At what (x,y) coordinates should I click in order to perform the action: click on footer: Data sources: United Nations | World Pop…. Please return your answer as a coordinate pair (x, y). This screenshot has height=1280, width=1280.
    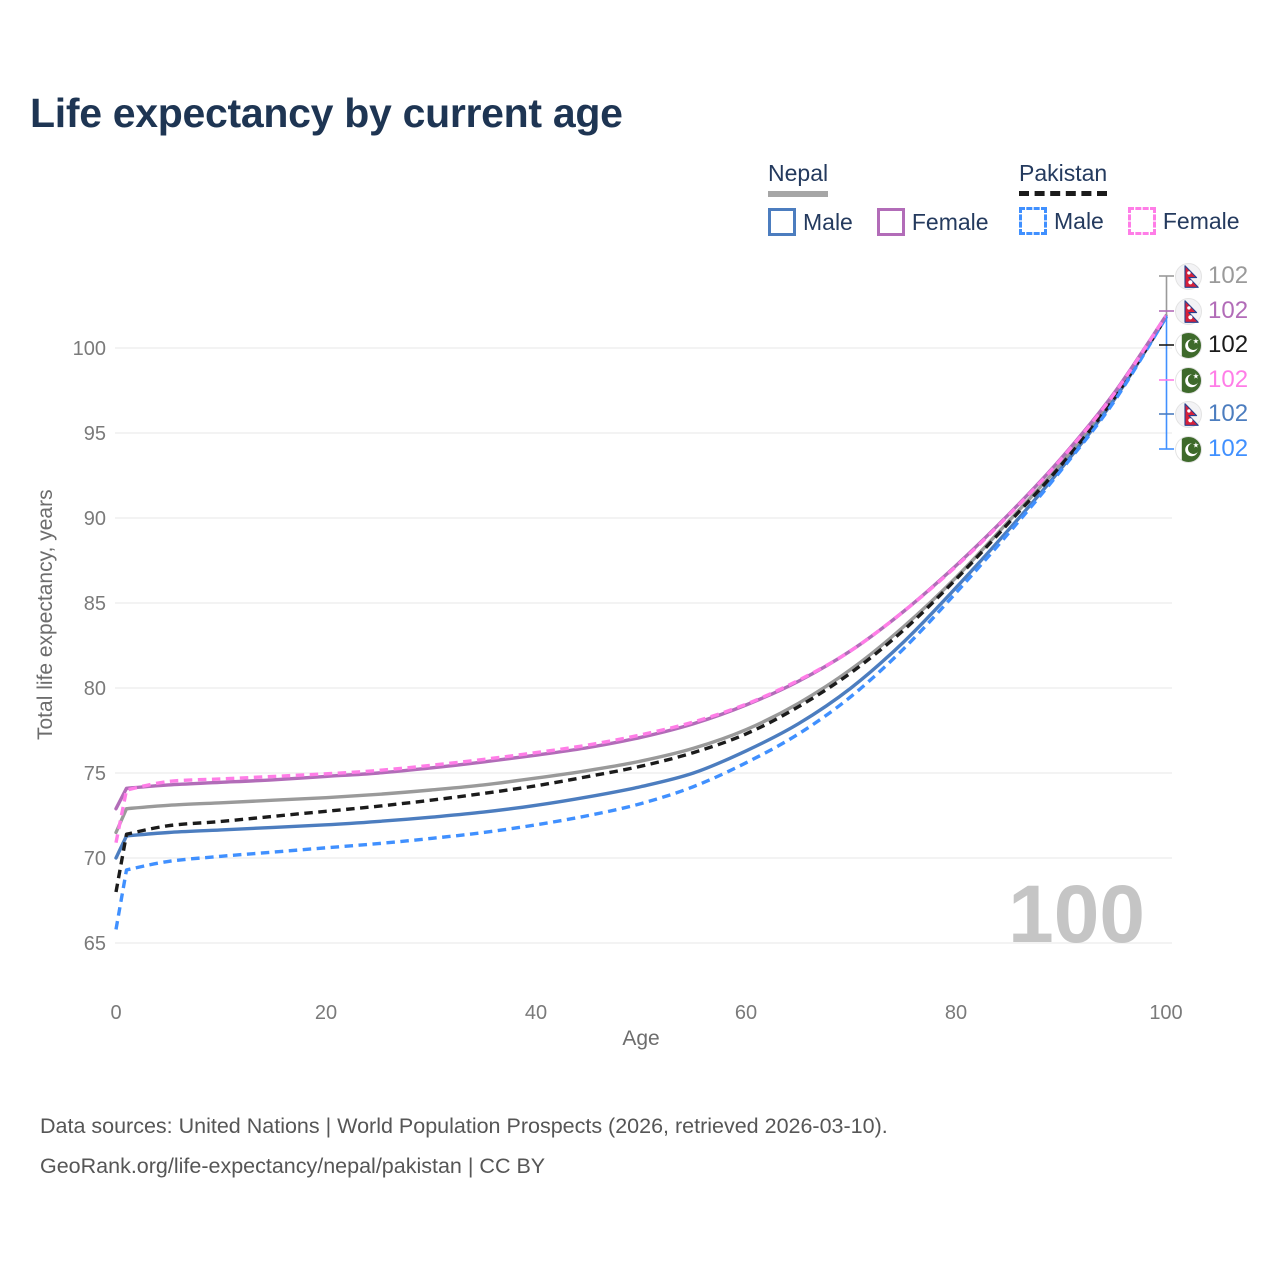
    Looking at the image, I should click on (464, 1146).